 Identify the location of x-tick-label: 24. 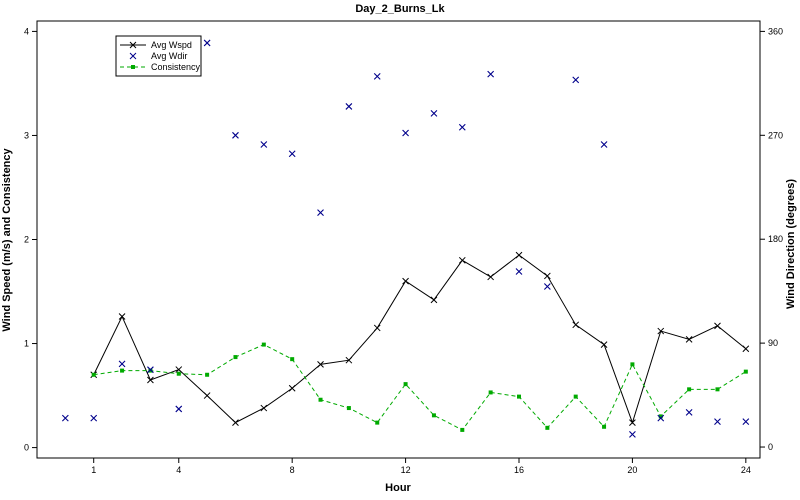
(746, 470).